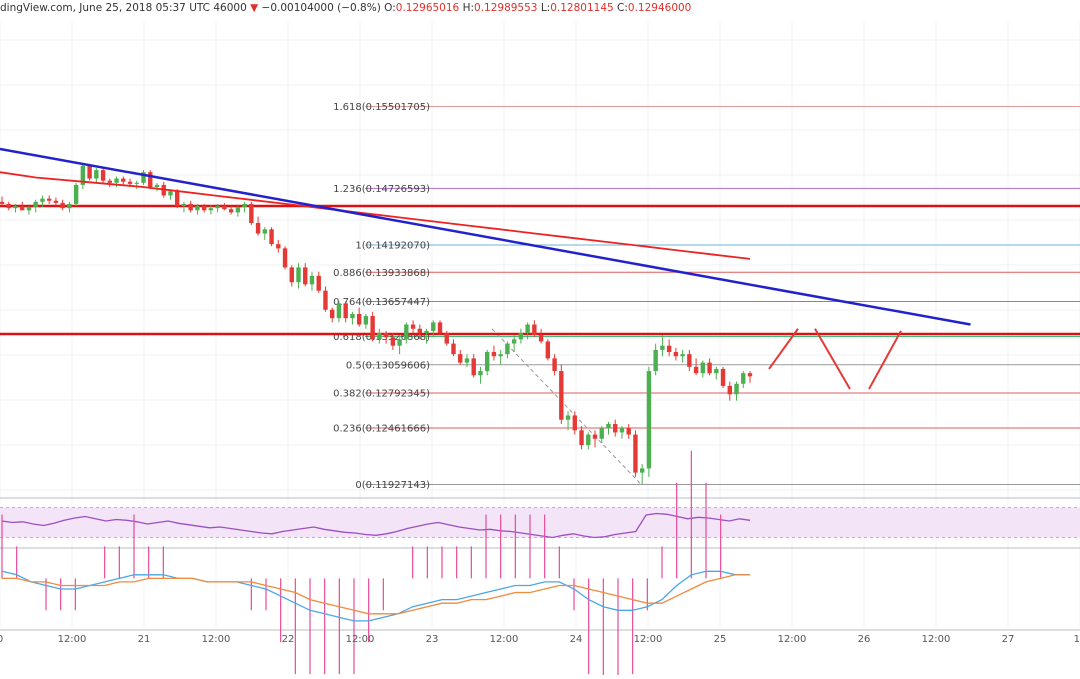  I want to click on header-source: dingView.com, June 25, 2018 05:37 UTC, so click(105, 8).